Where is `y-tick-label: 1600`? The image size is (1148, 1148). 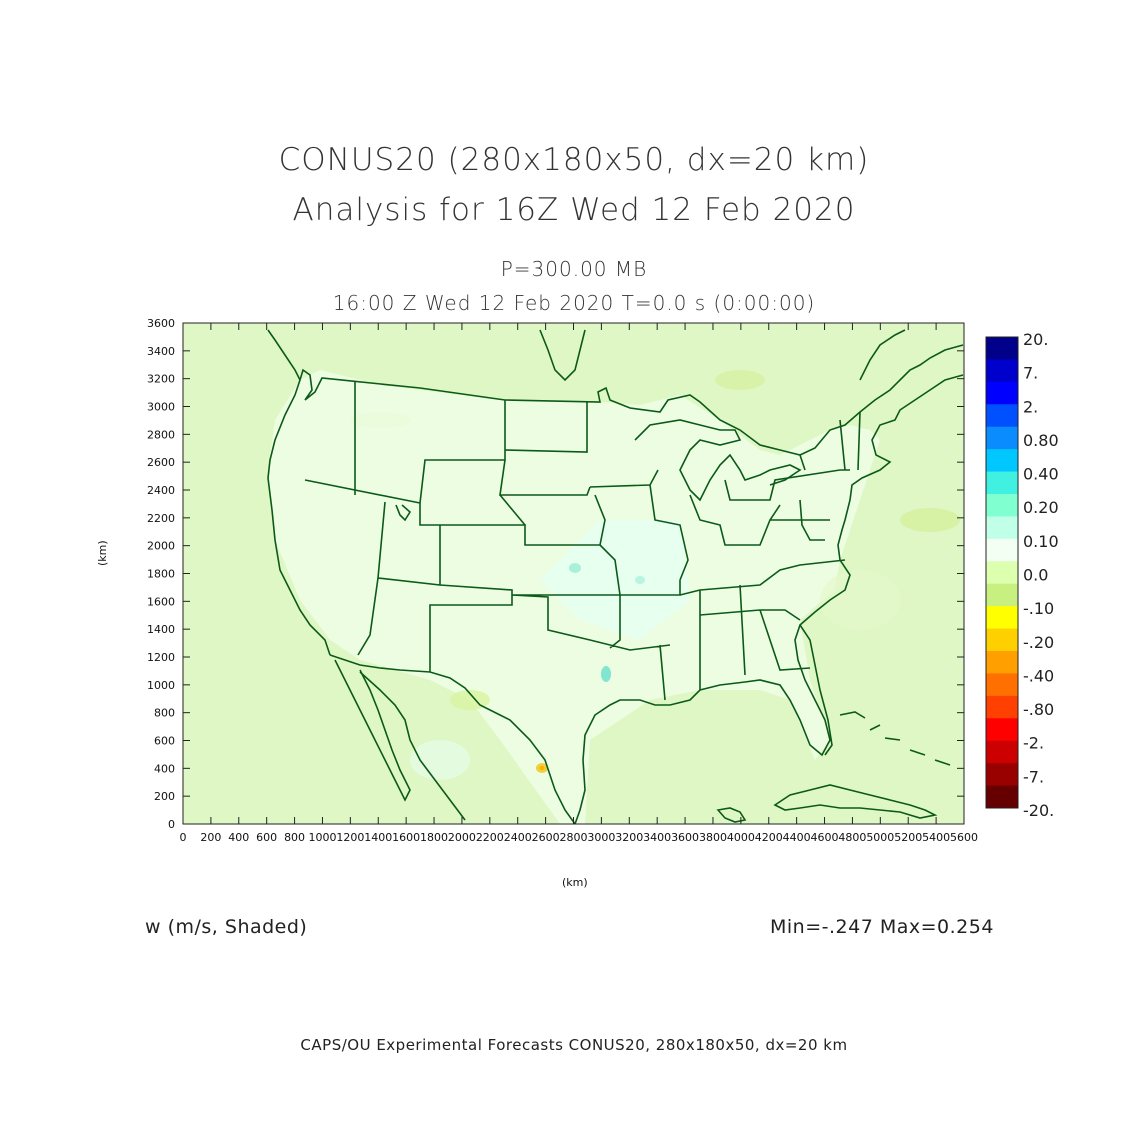
y-tick-label: 1600 is located at coordinates (161, 601).